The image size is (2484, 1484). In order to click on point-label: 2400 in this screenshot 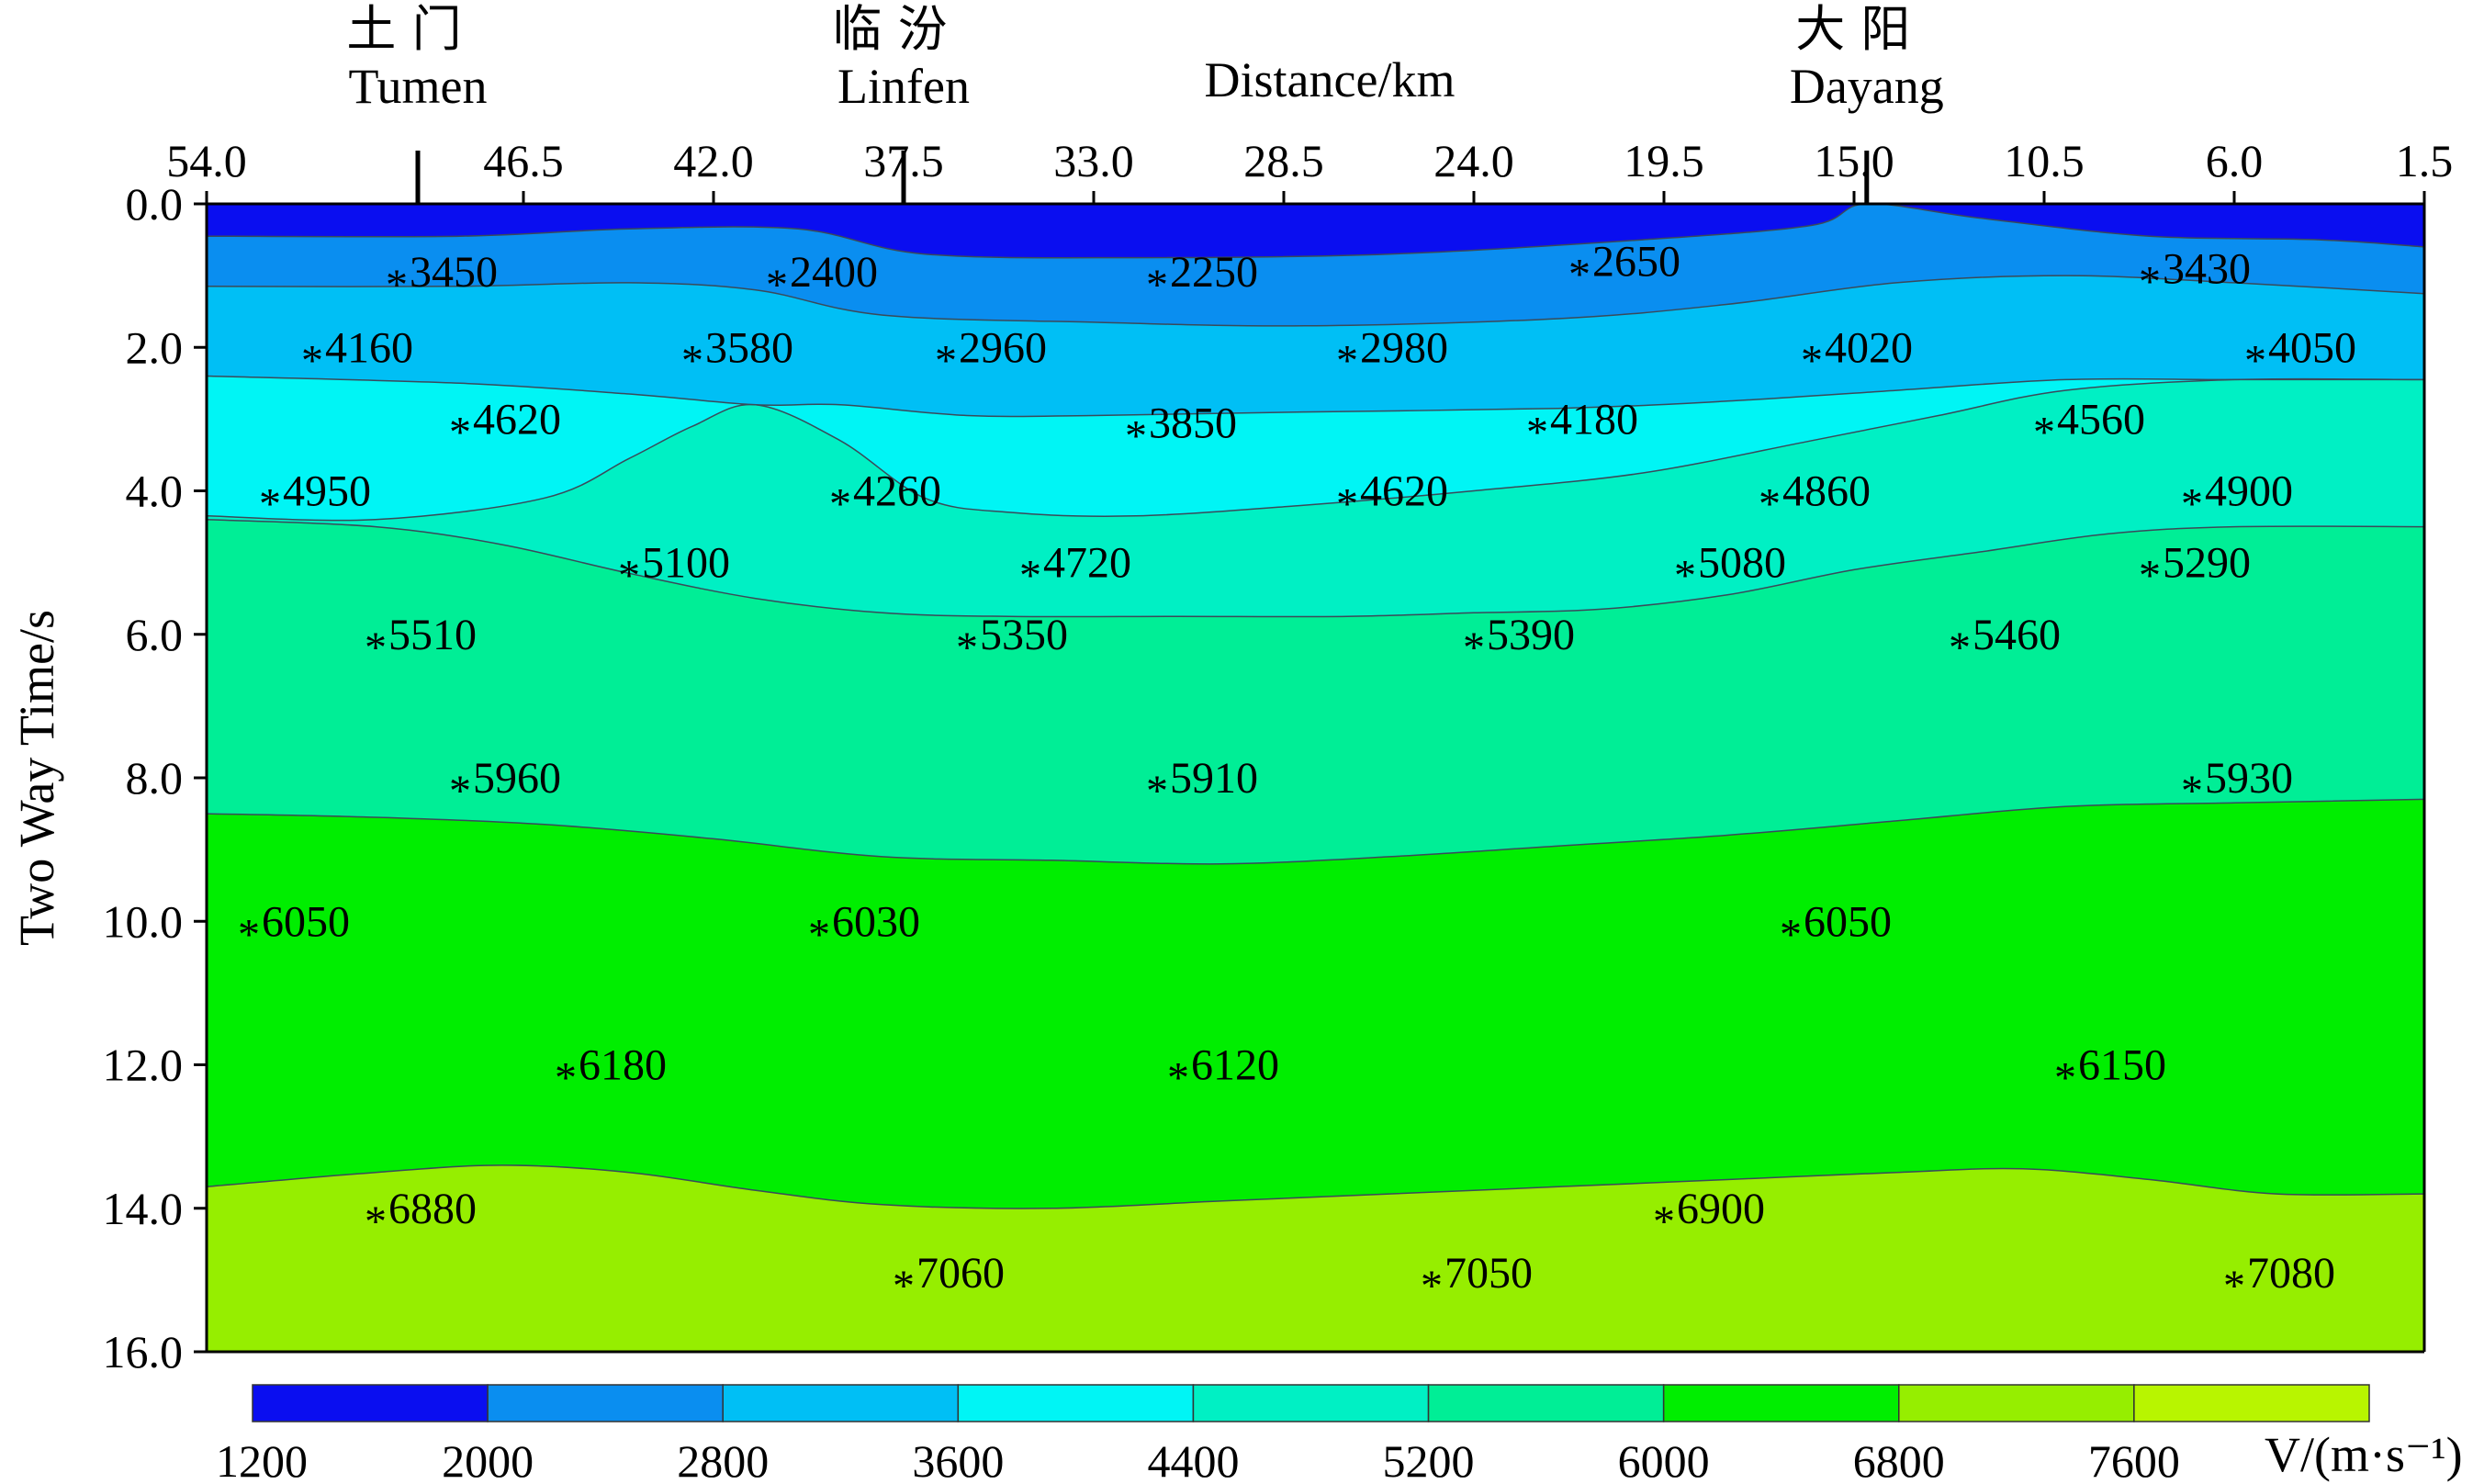, I will do `click(834, 273)`.